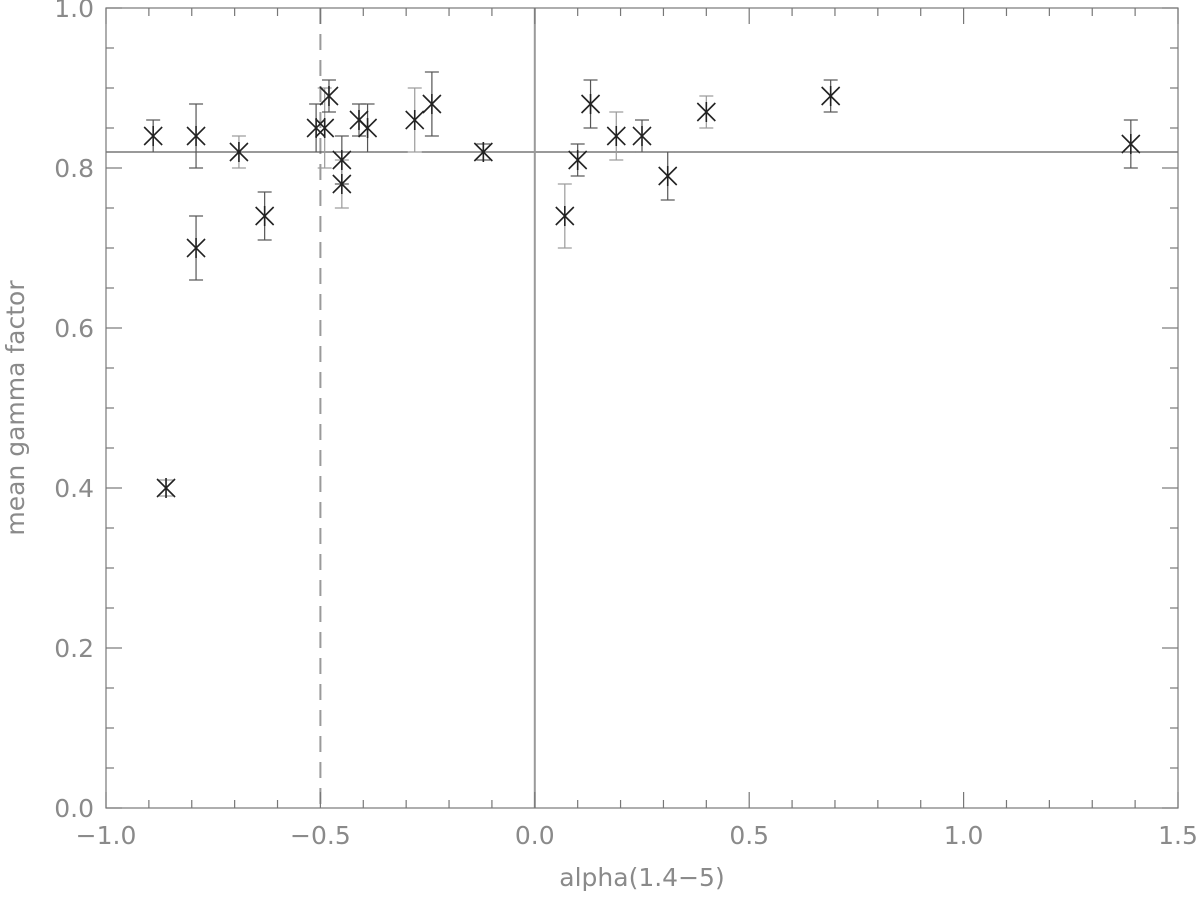 This screenshot has height=899, width=1200. I want to click on y-tick-label: 0.4, so click(74, 488).